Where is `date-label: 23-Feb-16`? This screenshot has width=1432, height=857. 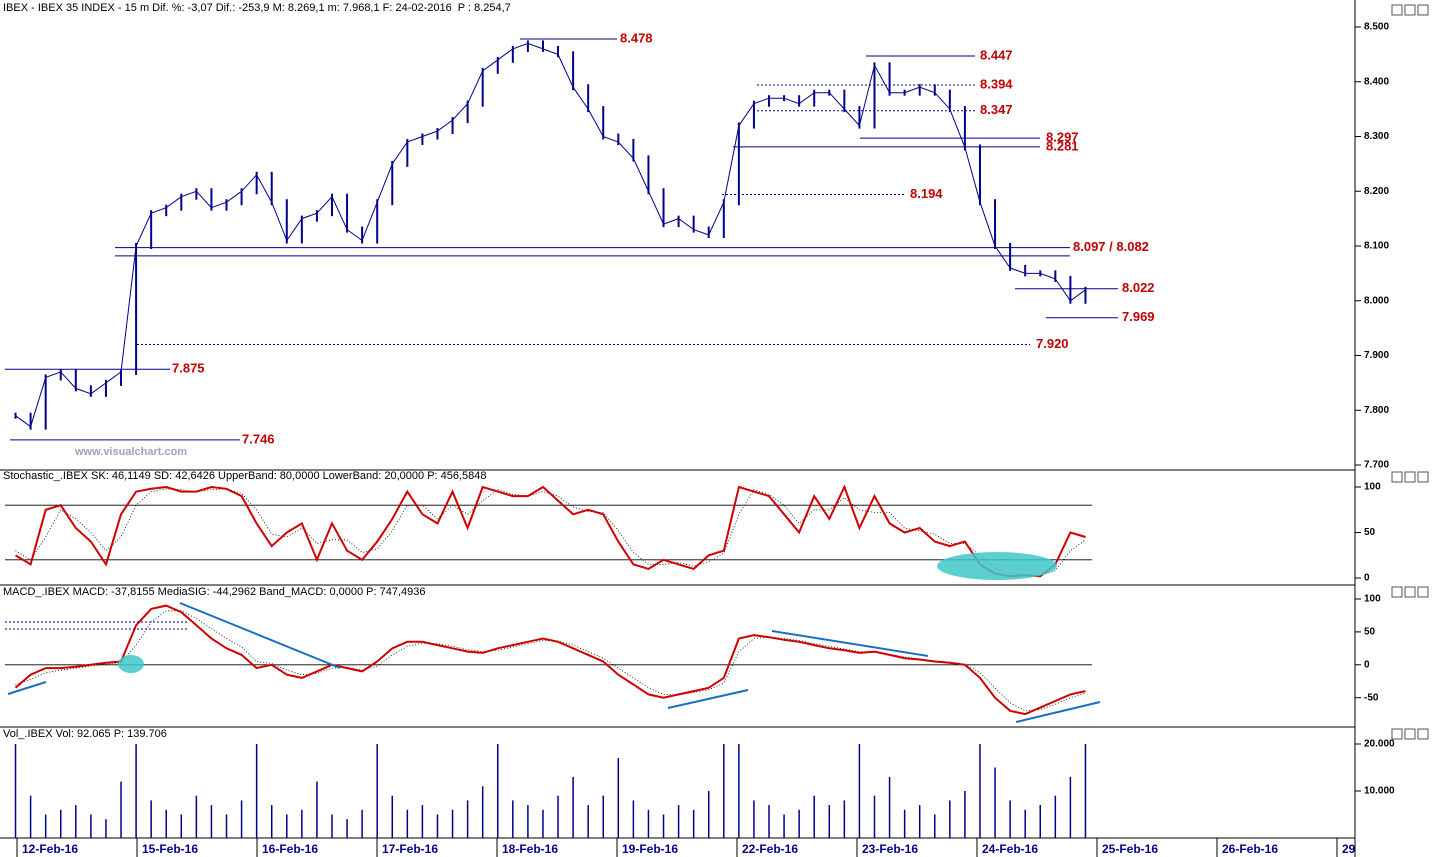 date-label: 23-Feb-16 is located at coordinates (890, 849).